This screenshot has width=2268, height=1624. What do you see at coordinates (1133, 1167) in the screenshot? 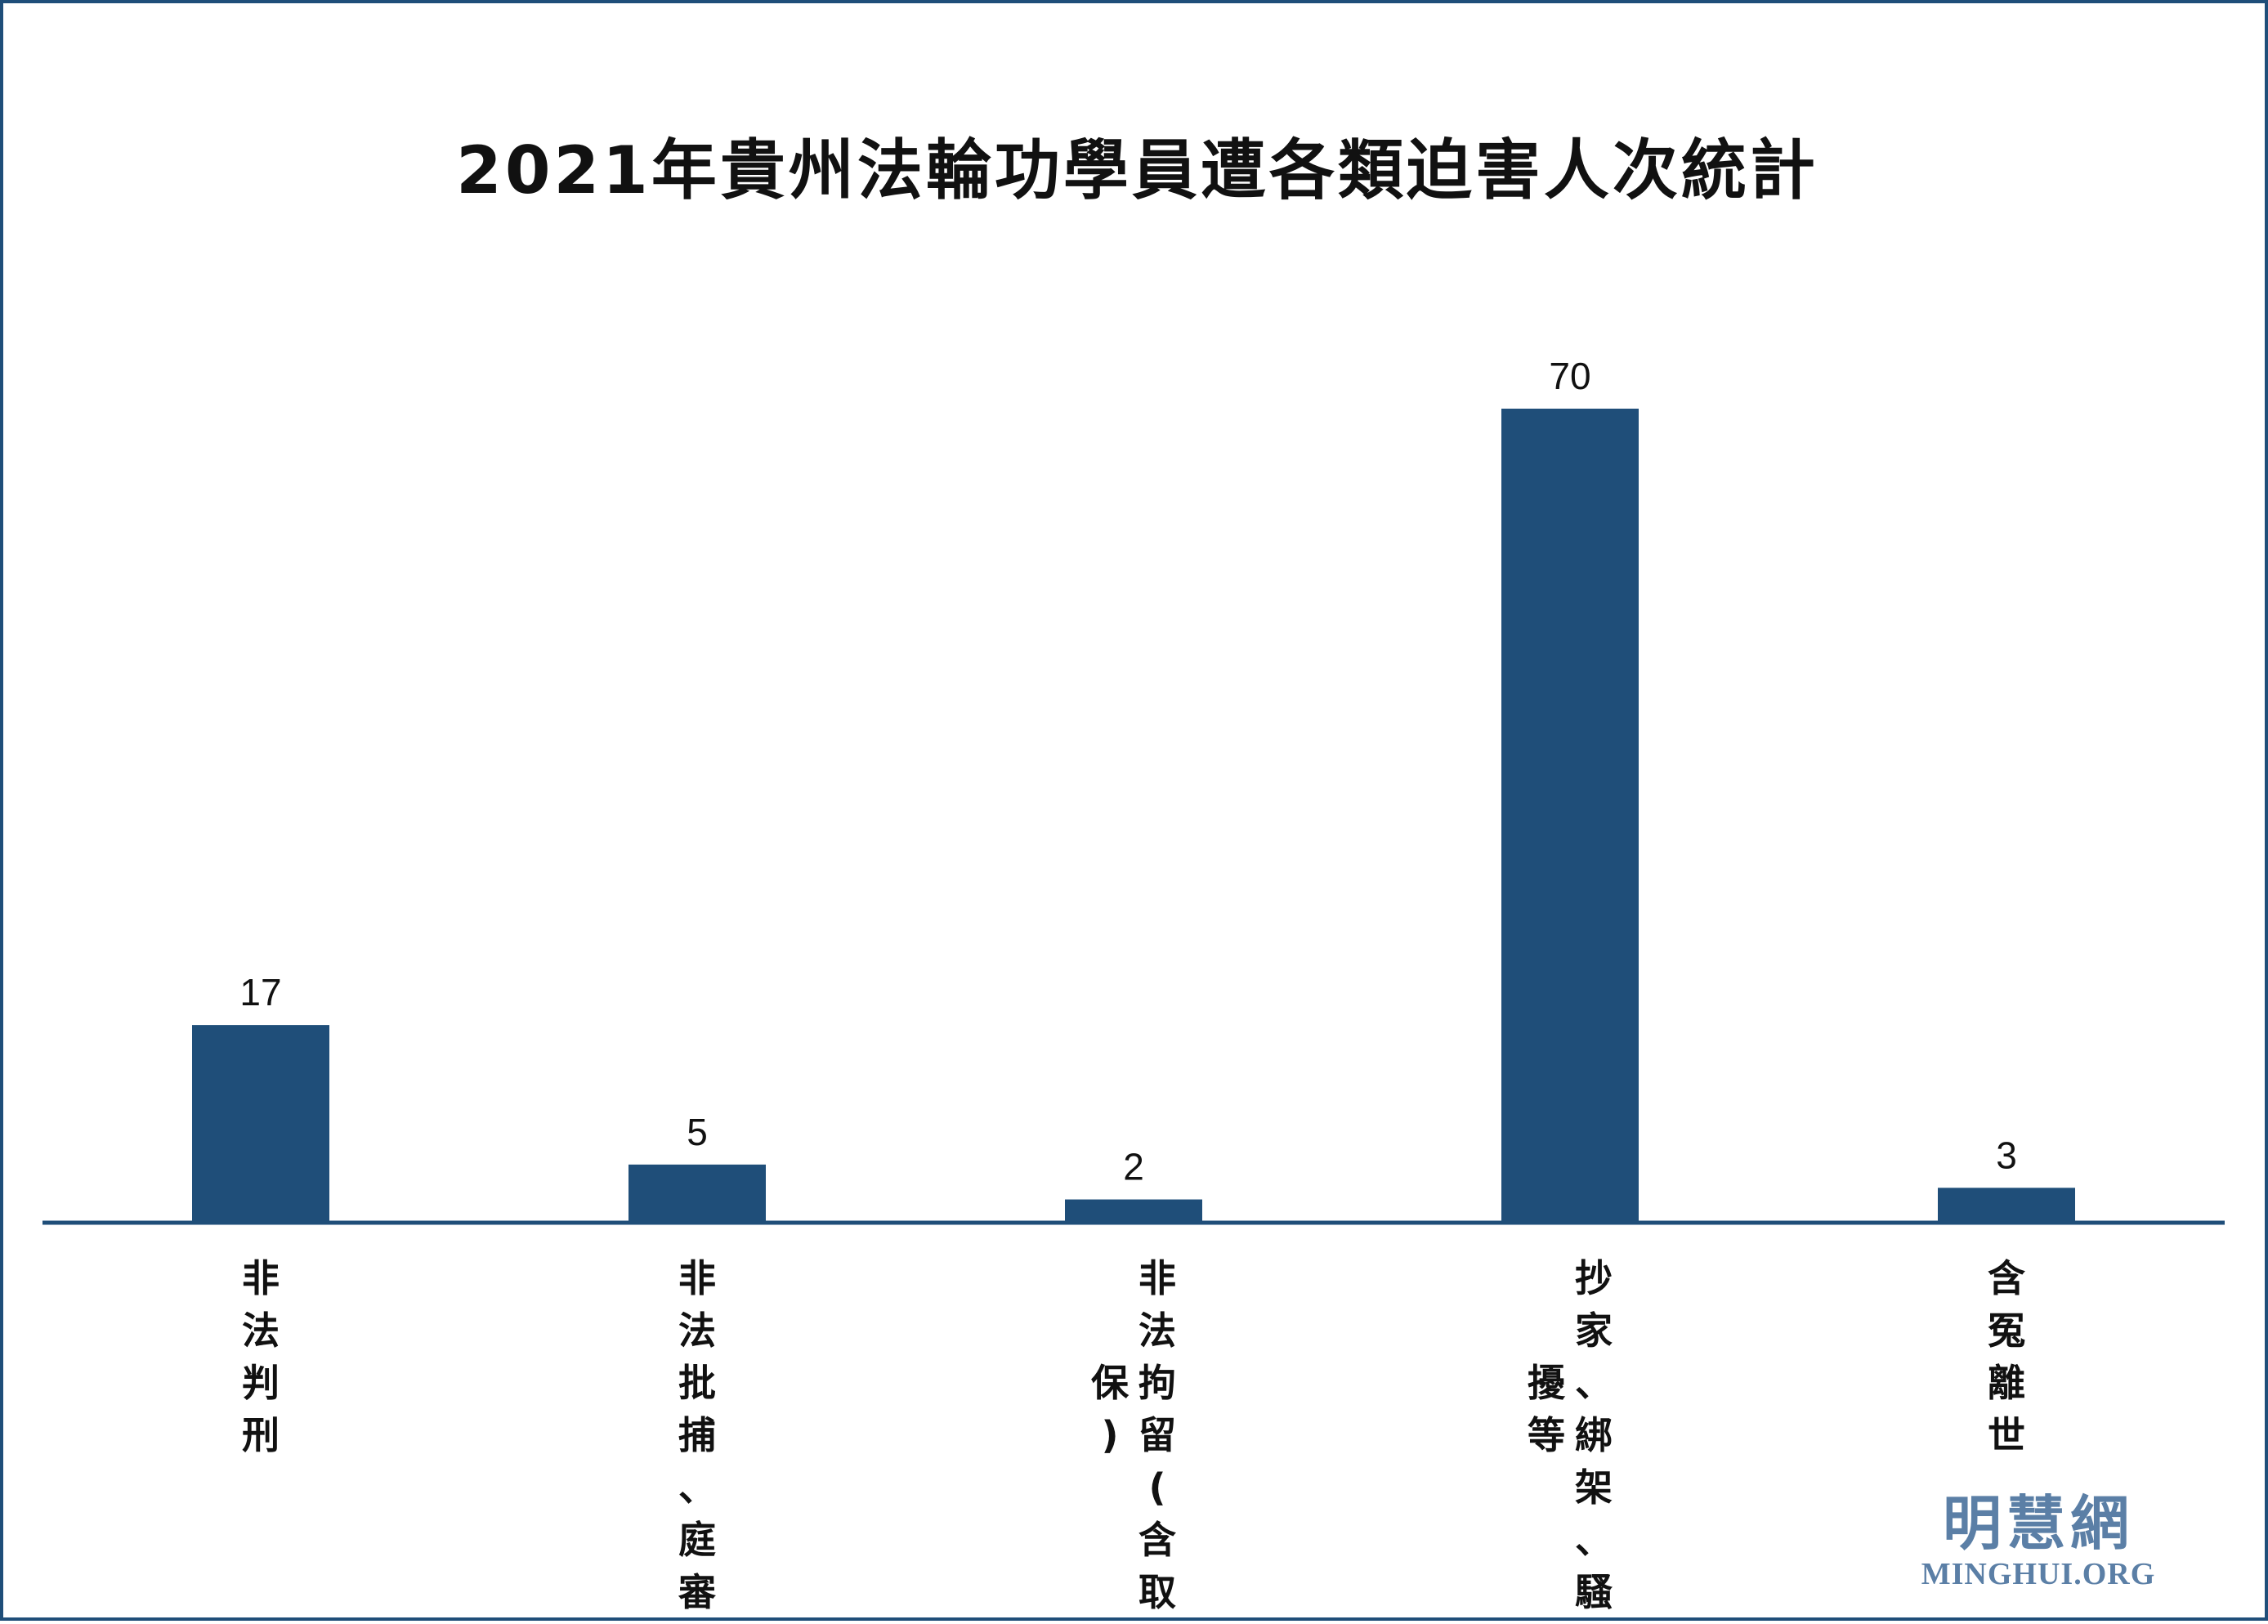
I see `data-label-2: 2` at bounding box center [1133, 1167].